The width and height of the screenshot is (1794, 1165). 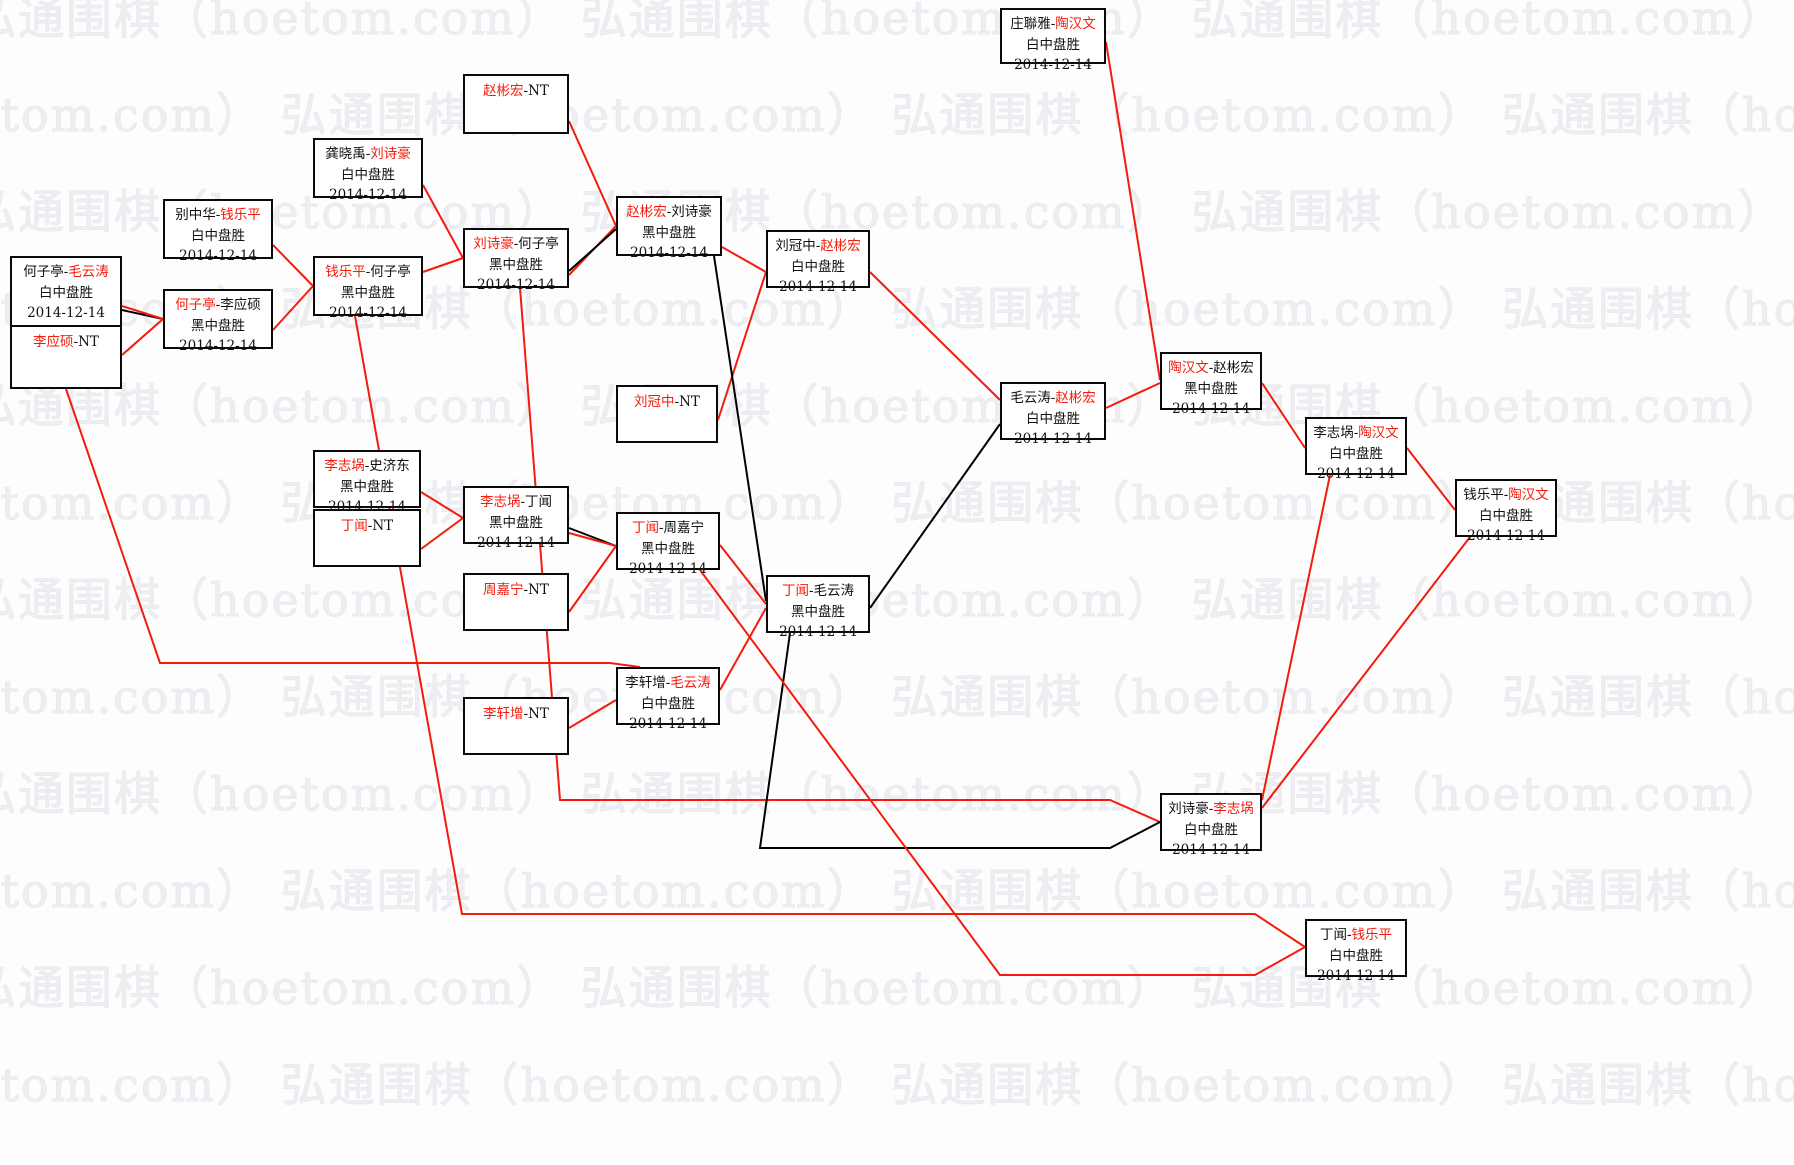 What do you see at coordinates (43, 272) in the screenshot?
I see `player-left: 何子亭` at bounding box center [43, 272].